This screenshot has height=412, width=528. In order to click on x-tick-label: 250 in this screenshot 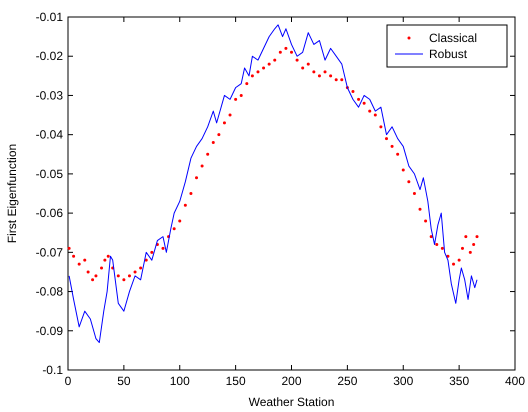, I will do `click(347, 381)`.